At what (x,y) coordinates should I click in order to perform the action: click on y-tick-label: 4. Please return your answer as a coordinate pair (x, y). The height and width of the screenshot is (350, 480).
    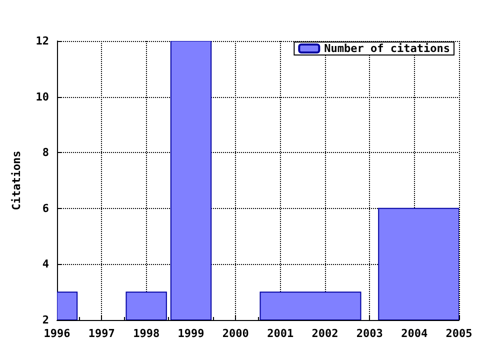
    Looking at the image, I should click on (46, 264).